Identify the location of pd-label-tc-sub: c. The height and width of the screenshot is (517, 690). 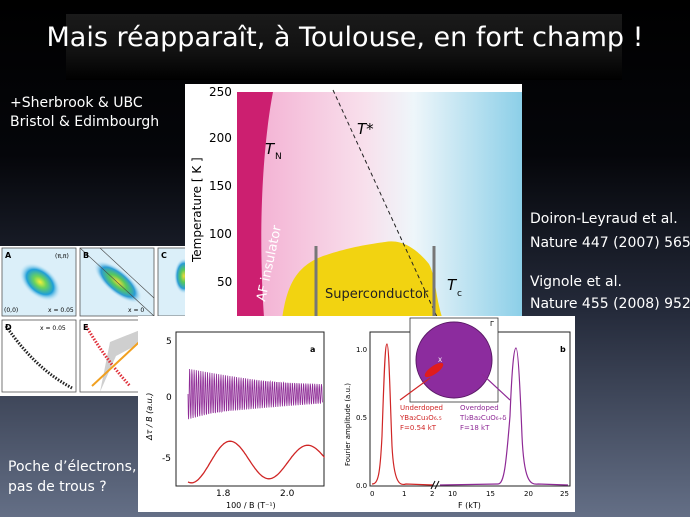
(459, 294).